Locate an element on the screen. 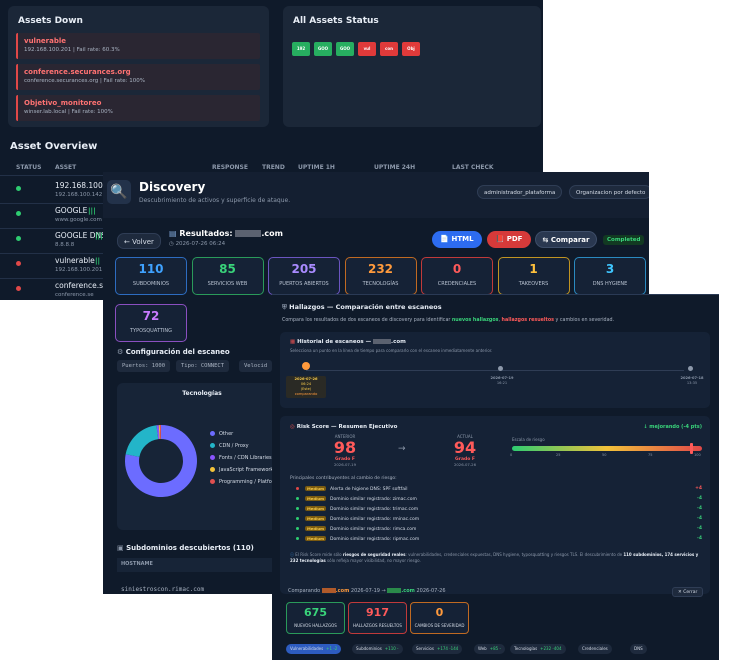  comparison-stat-value: 0 is located at coordinates (439, 612).